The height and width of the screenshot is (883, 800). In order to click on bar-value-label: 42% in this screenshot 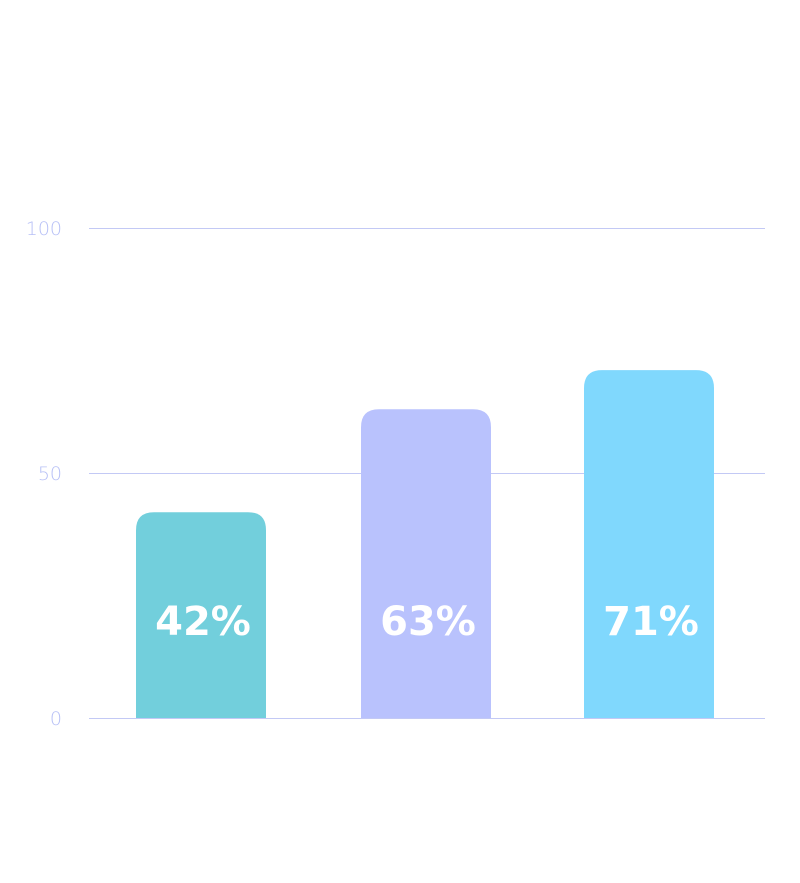, I will do `click(203, 622)`.